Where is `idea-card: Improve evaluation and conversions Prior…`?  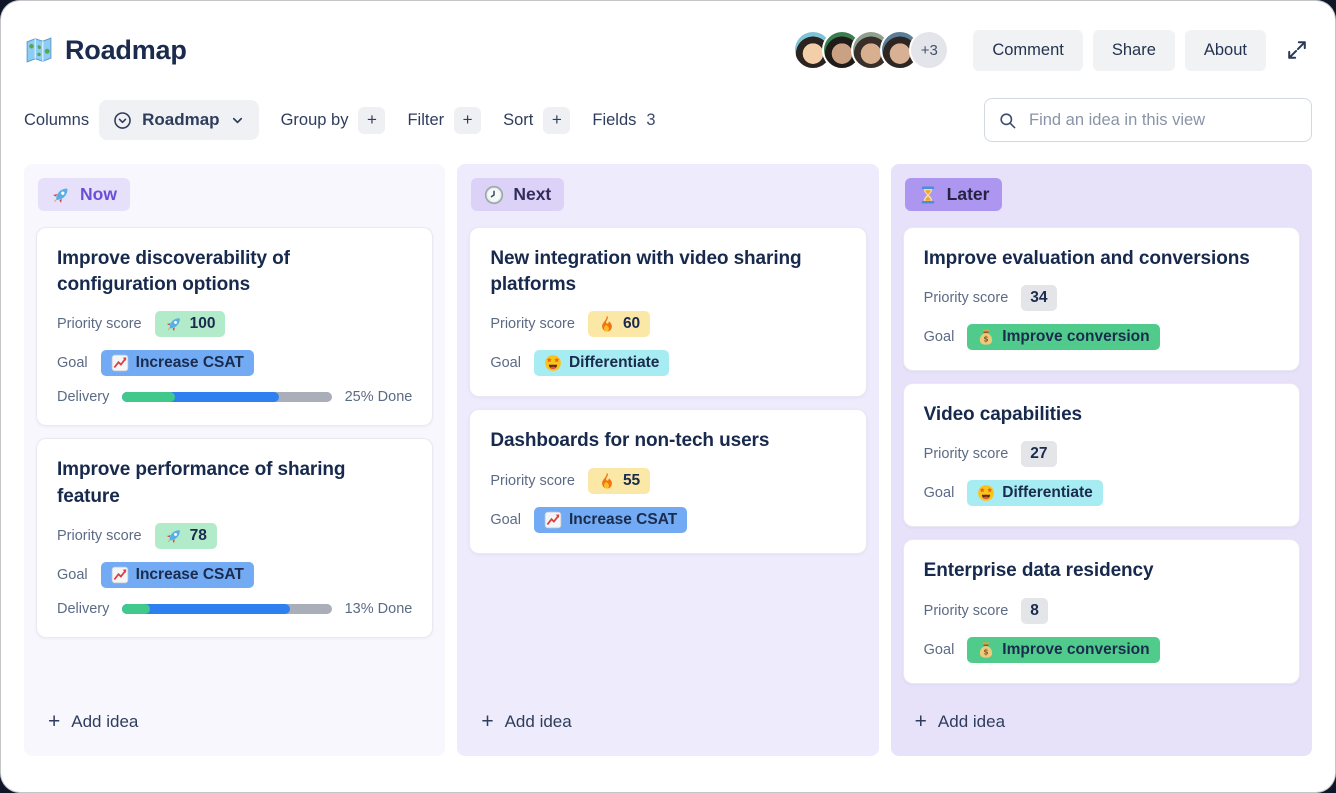
idea-card: Improve evaluation and conversions Prior… is located at coordinates (1101, 299).